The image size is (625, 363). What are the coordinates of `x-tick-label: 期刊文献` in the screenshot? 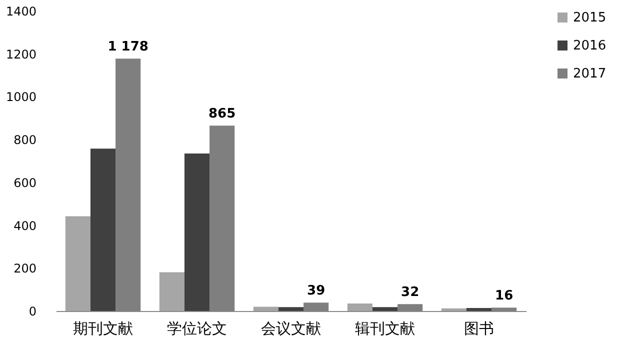 It's located at (103, 329).